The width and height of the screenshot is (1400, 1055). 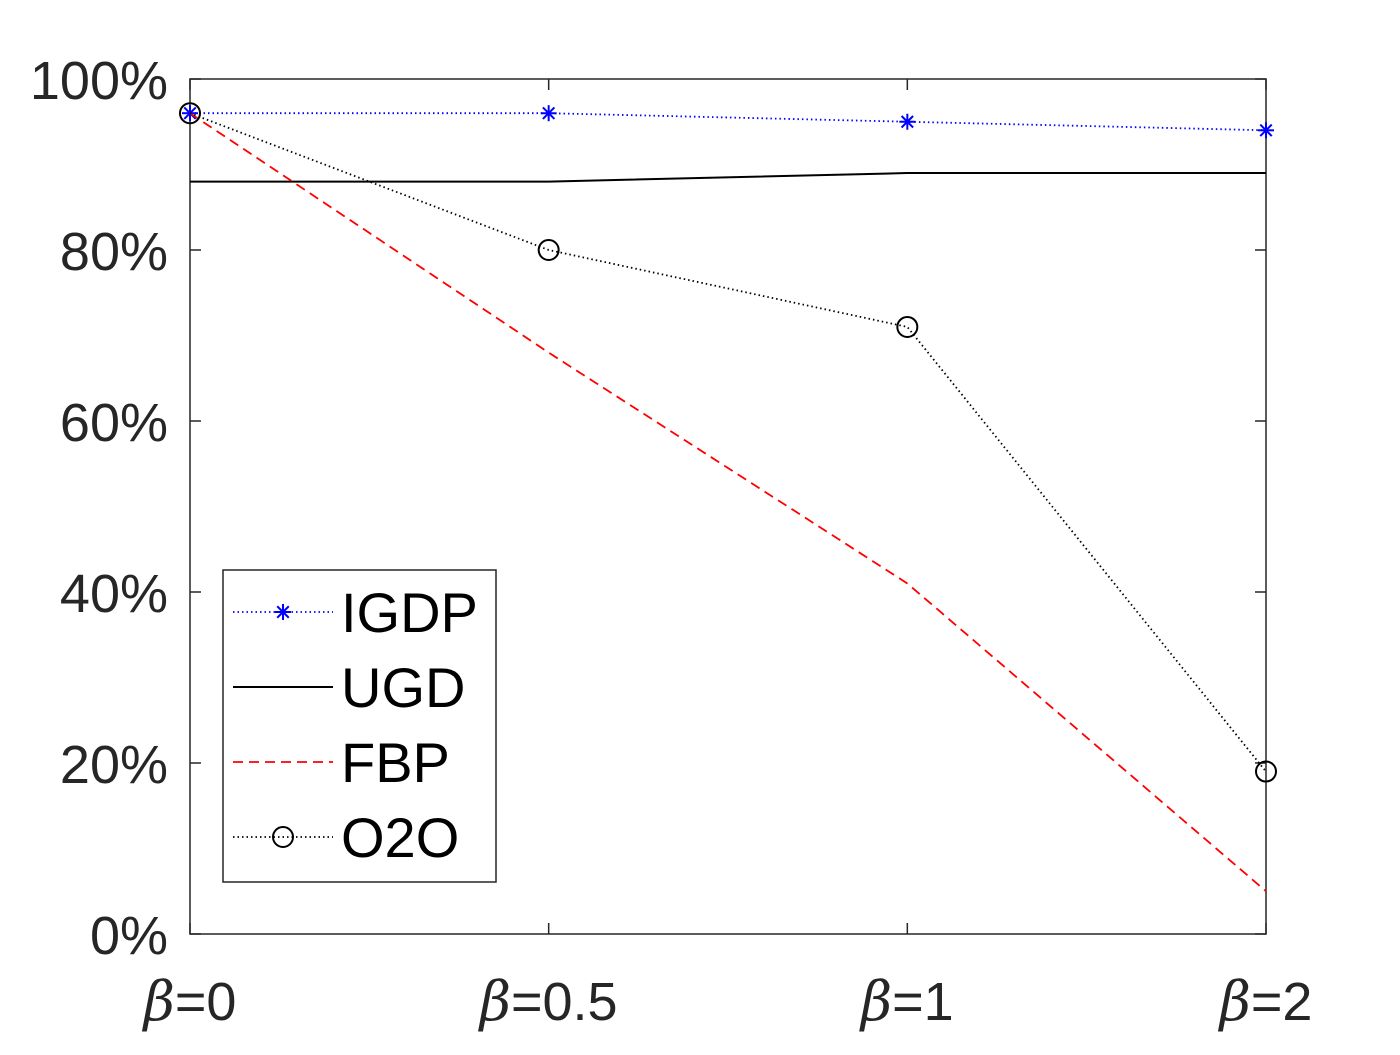 I want to click on legend-label: UGD, so click(x=403, y=687).